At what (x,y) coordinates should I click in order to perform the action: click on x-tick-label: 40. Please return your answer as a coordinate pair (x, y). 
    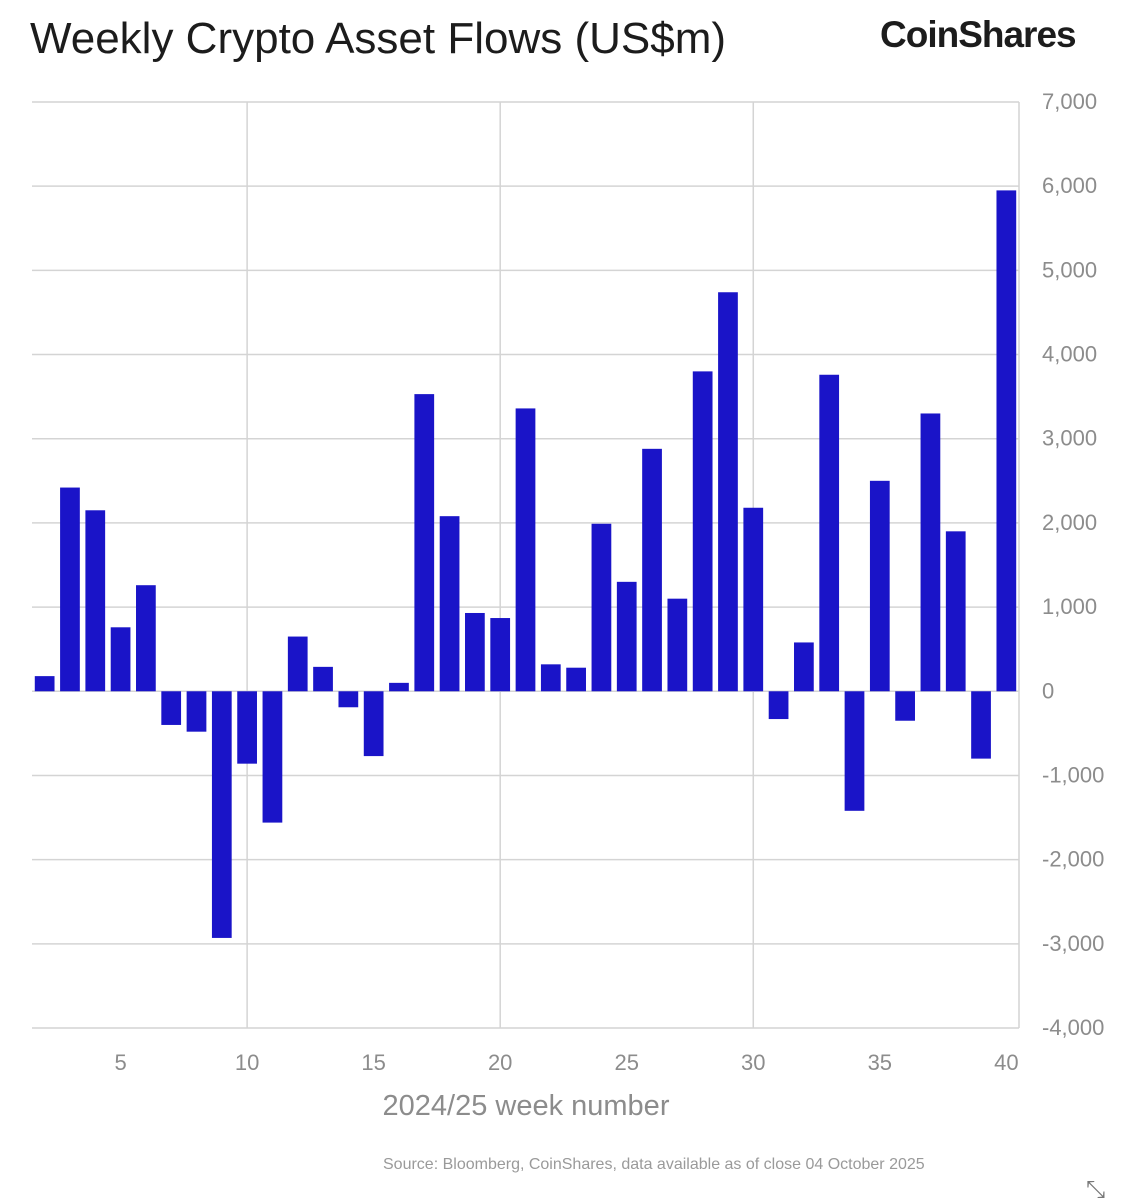
    Looking at the image, I should click on (1006, 1062).